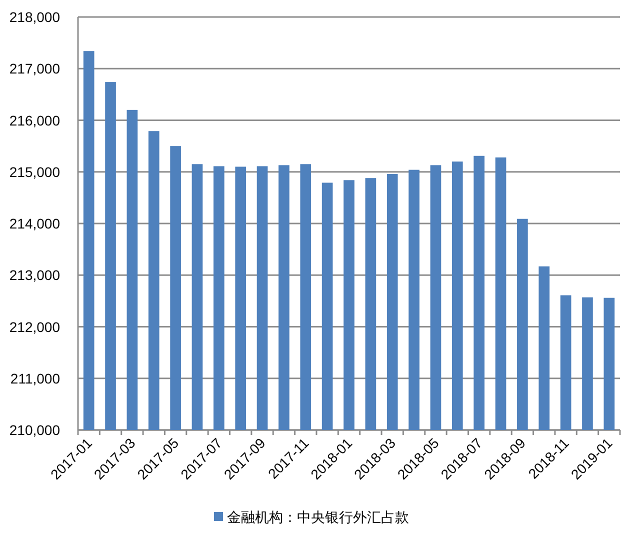 This screenshot has height=534, width=624. I want to click on y-tick-label: 215,000, so click(34, 172).